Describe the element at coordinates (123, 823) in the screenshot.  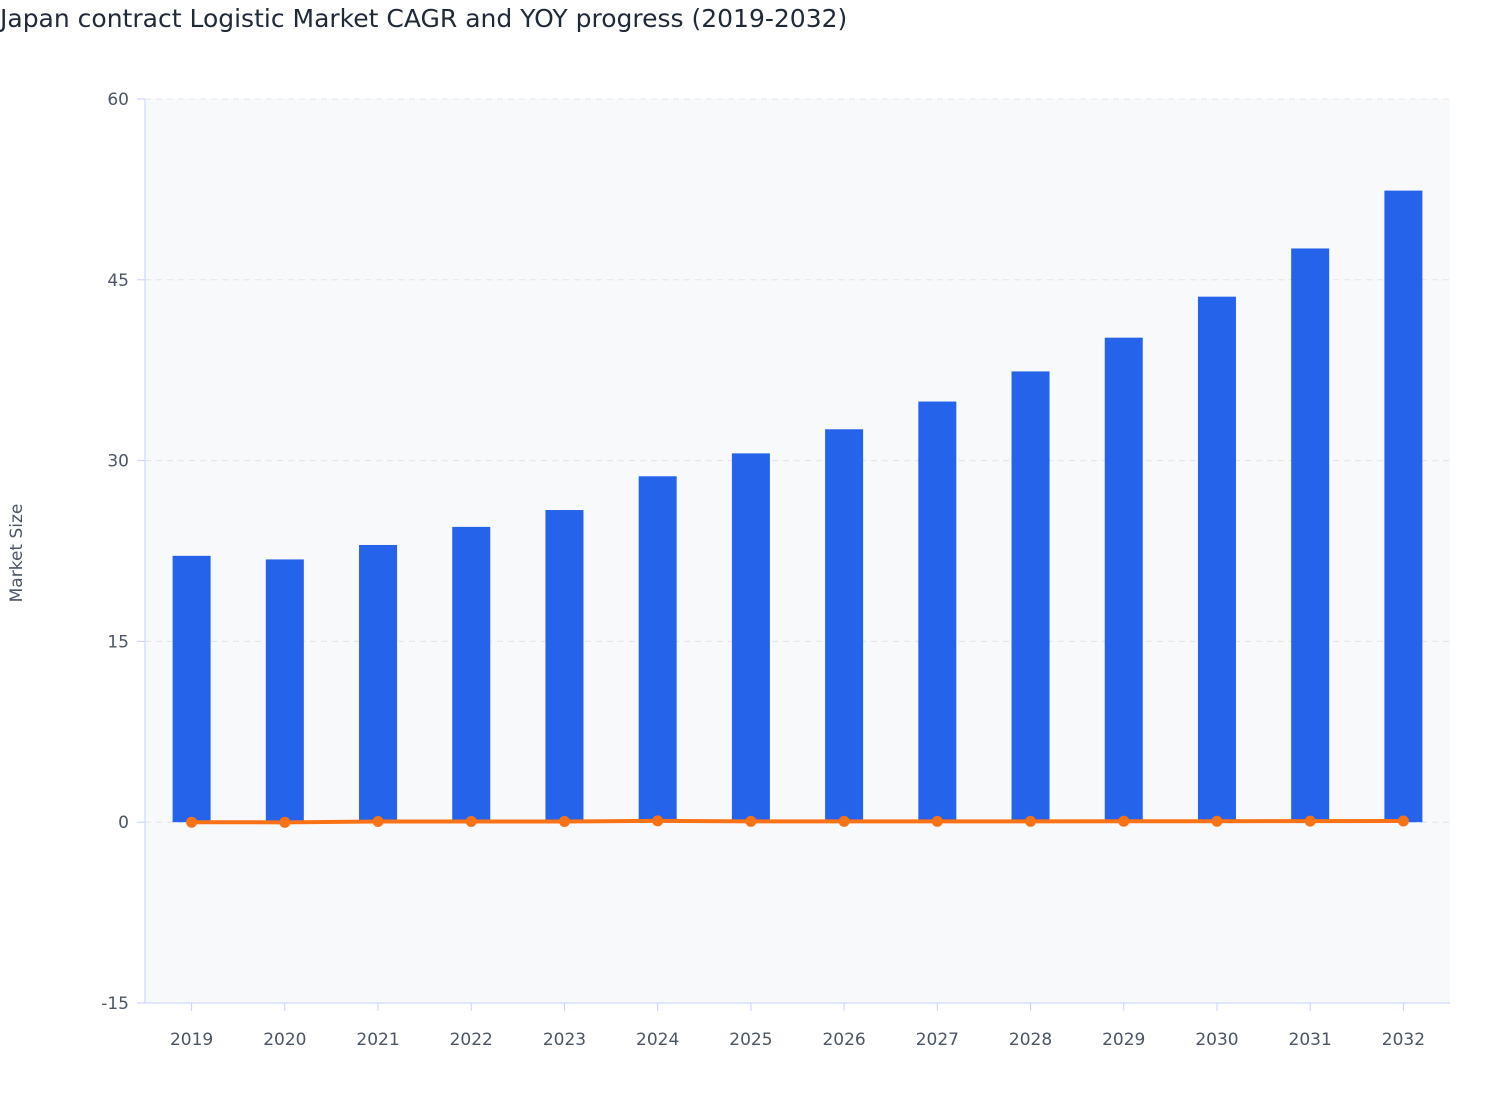
I see `y-tick-label: 0` at that location.